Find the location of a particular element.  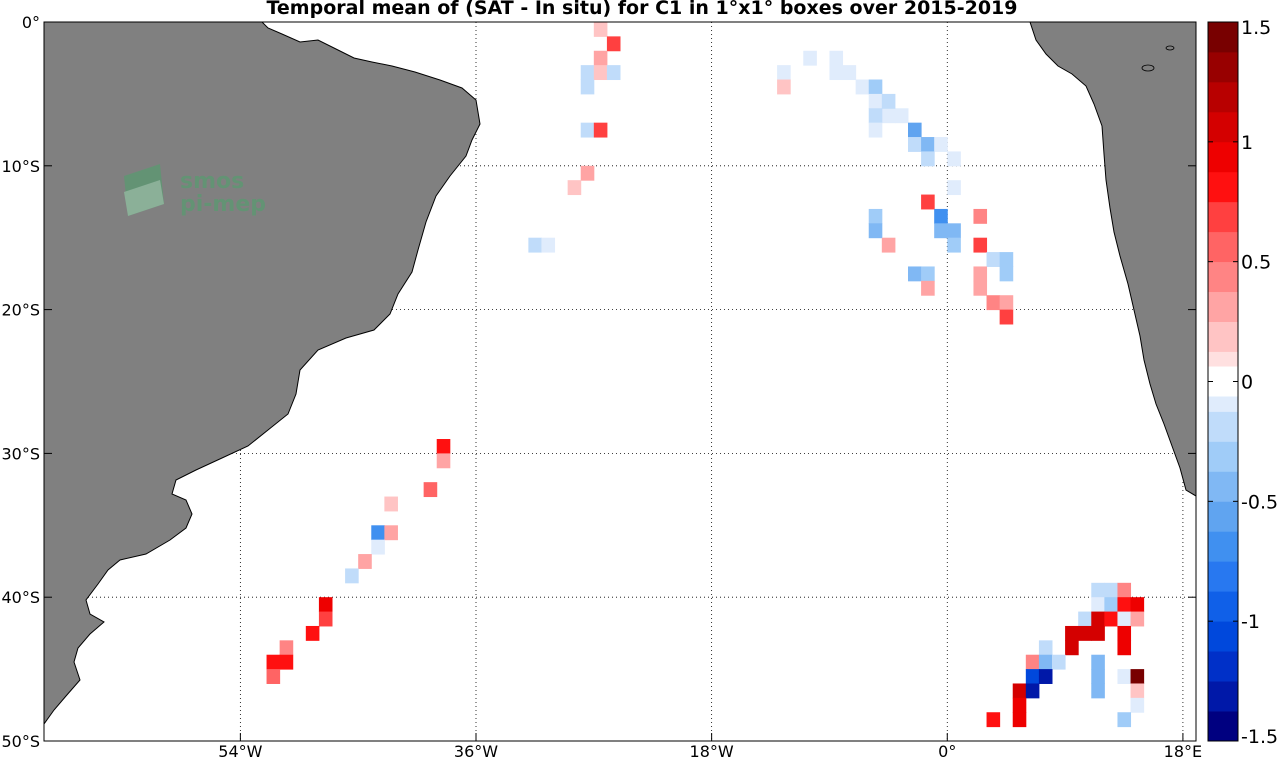

y-tick-label: 40°S is located at coordinates (20, 597).